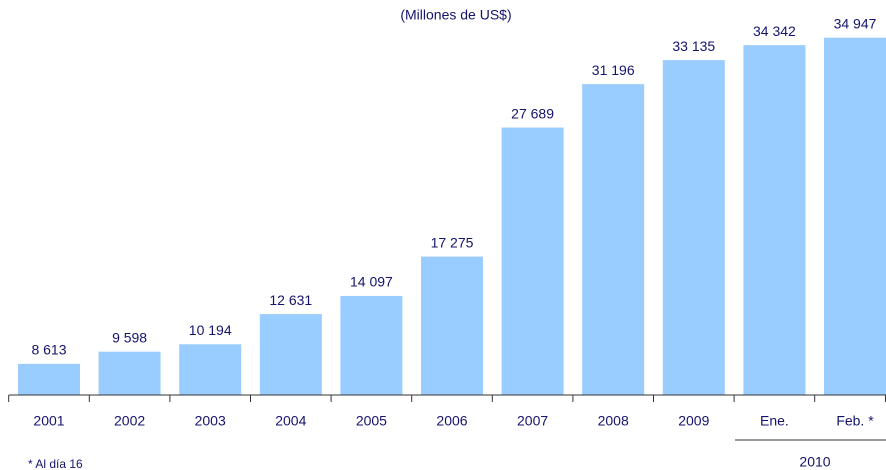 The width and height of the screenshot is (886, 470). What do you see at coordinates (532, 113) in the screenshot?
I see `data-label: 27 689` at bounding box center [532, 113].